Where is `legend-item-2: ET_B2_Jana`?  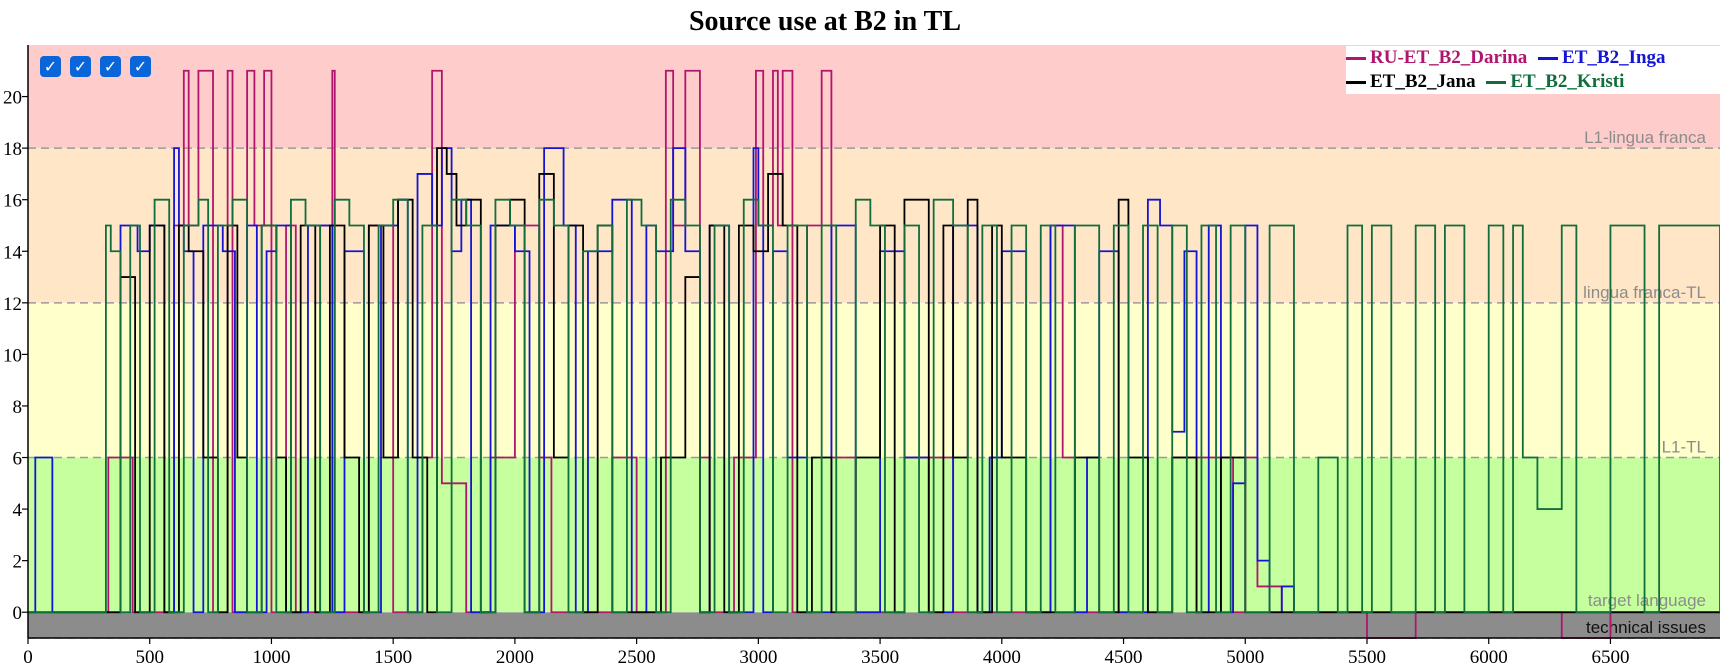
legend-item-2: ET_B2_Jana is located at coordinates (1411, 81).